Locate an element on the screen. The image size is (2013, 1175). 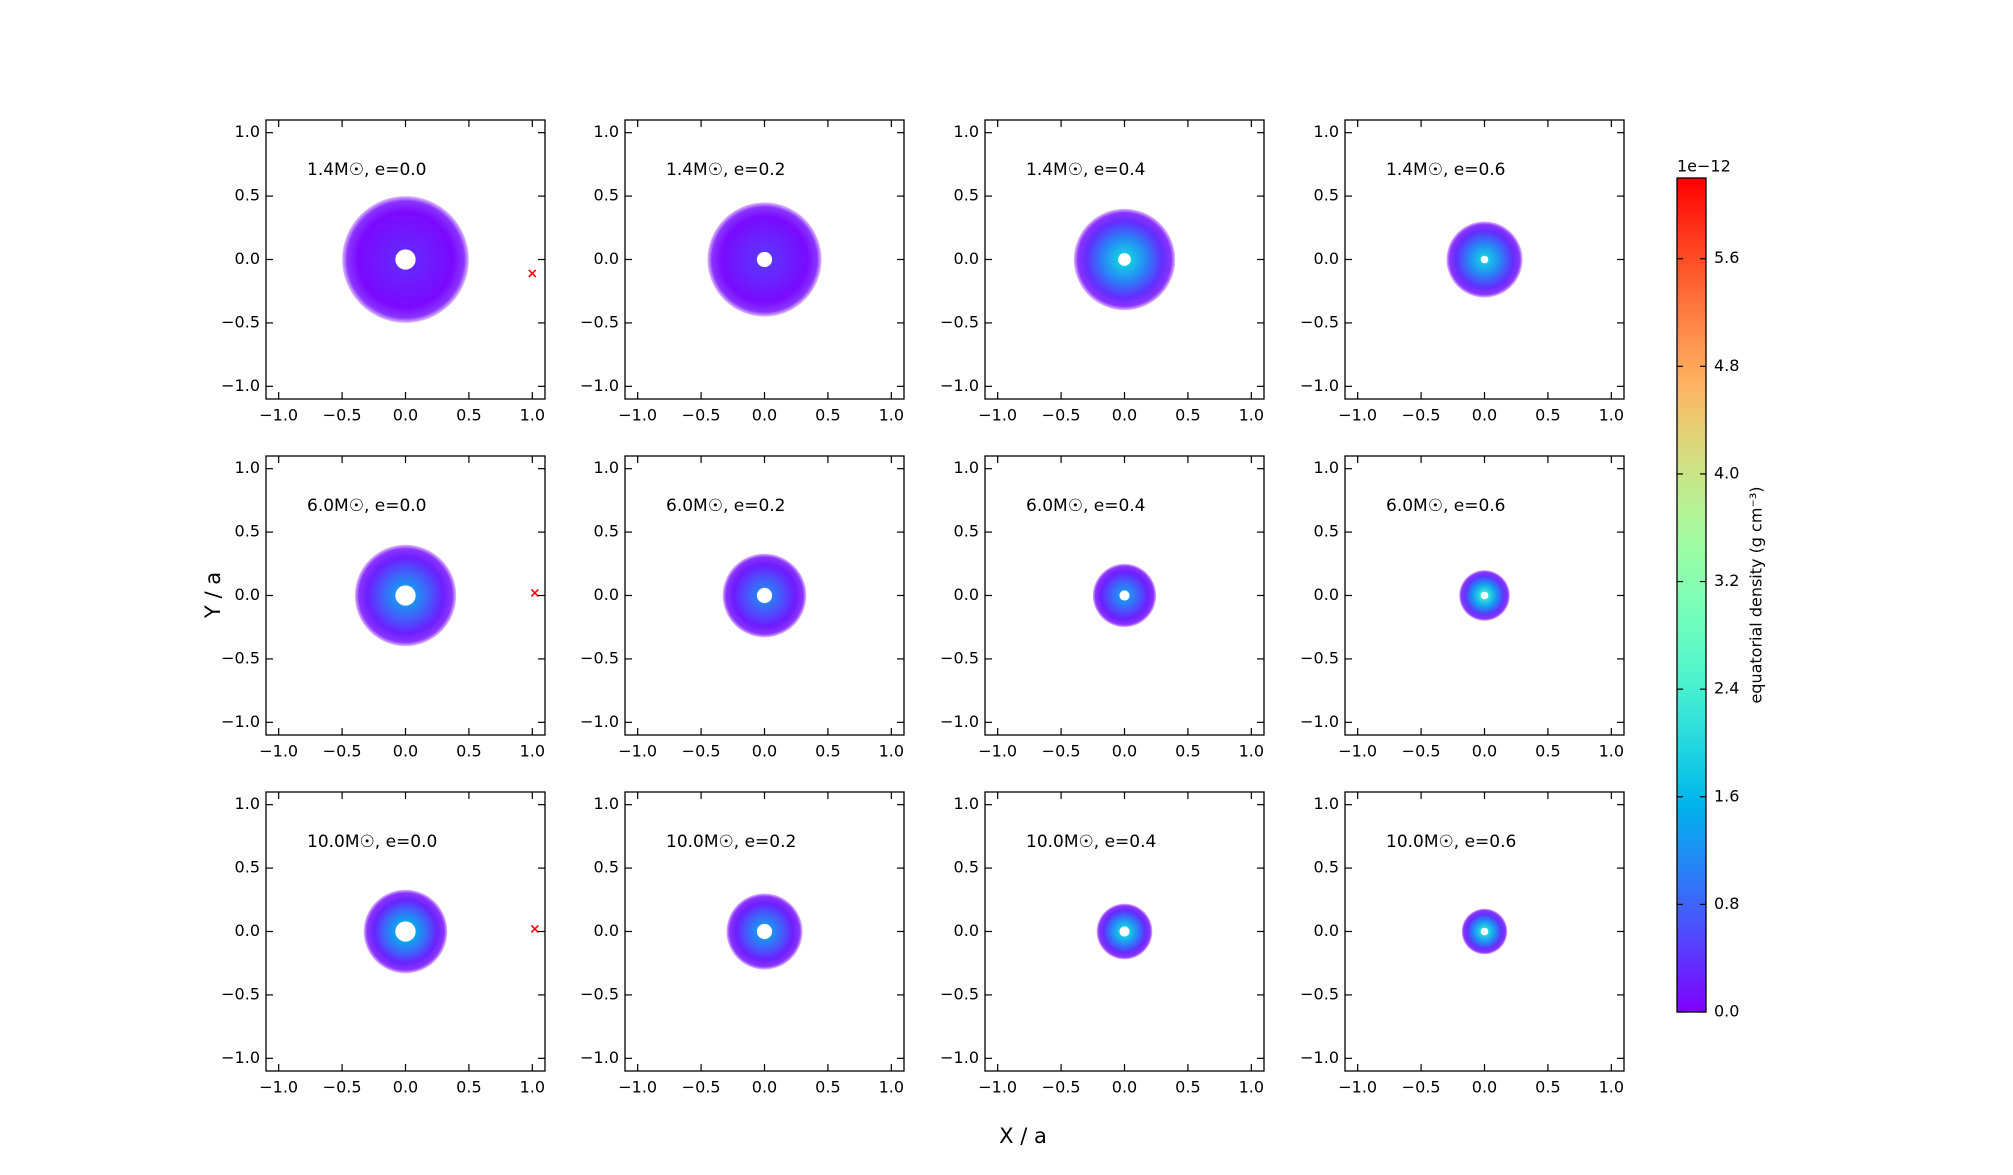
panel-annotation: 1.4M☉, e=0.0 is located at coordinates (367, 170).